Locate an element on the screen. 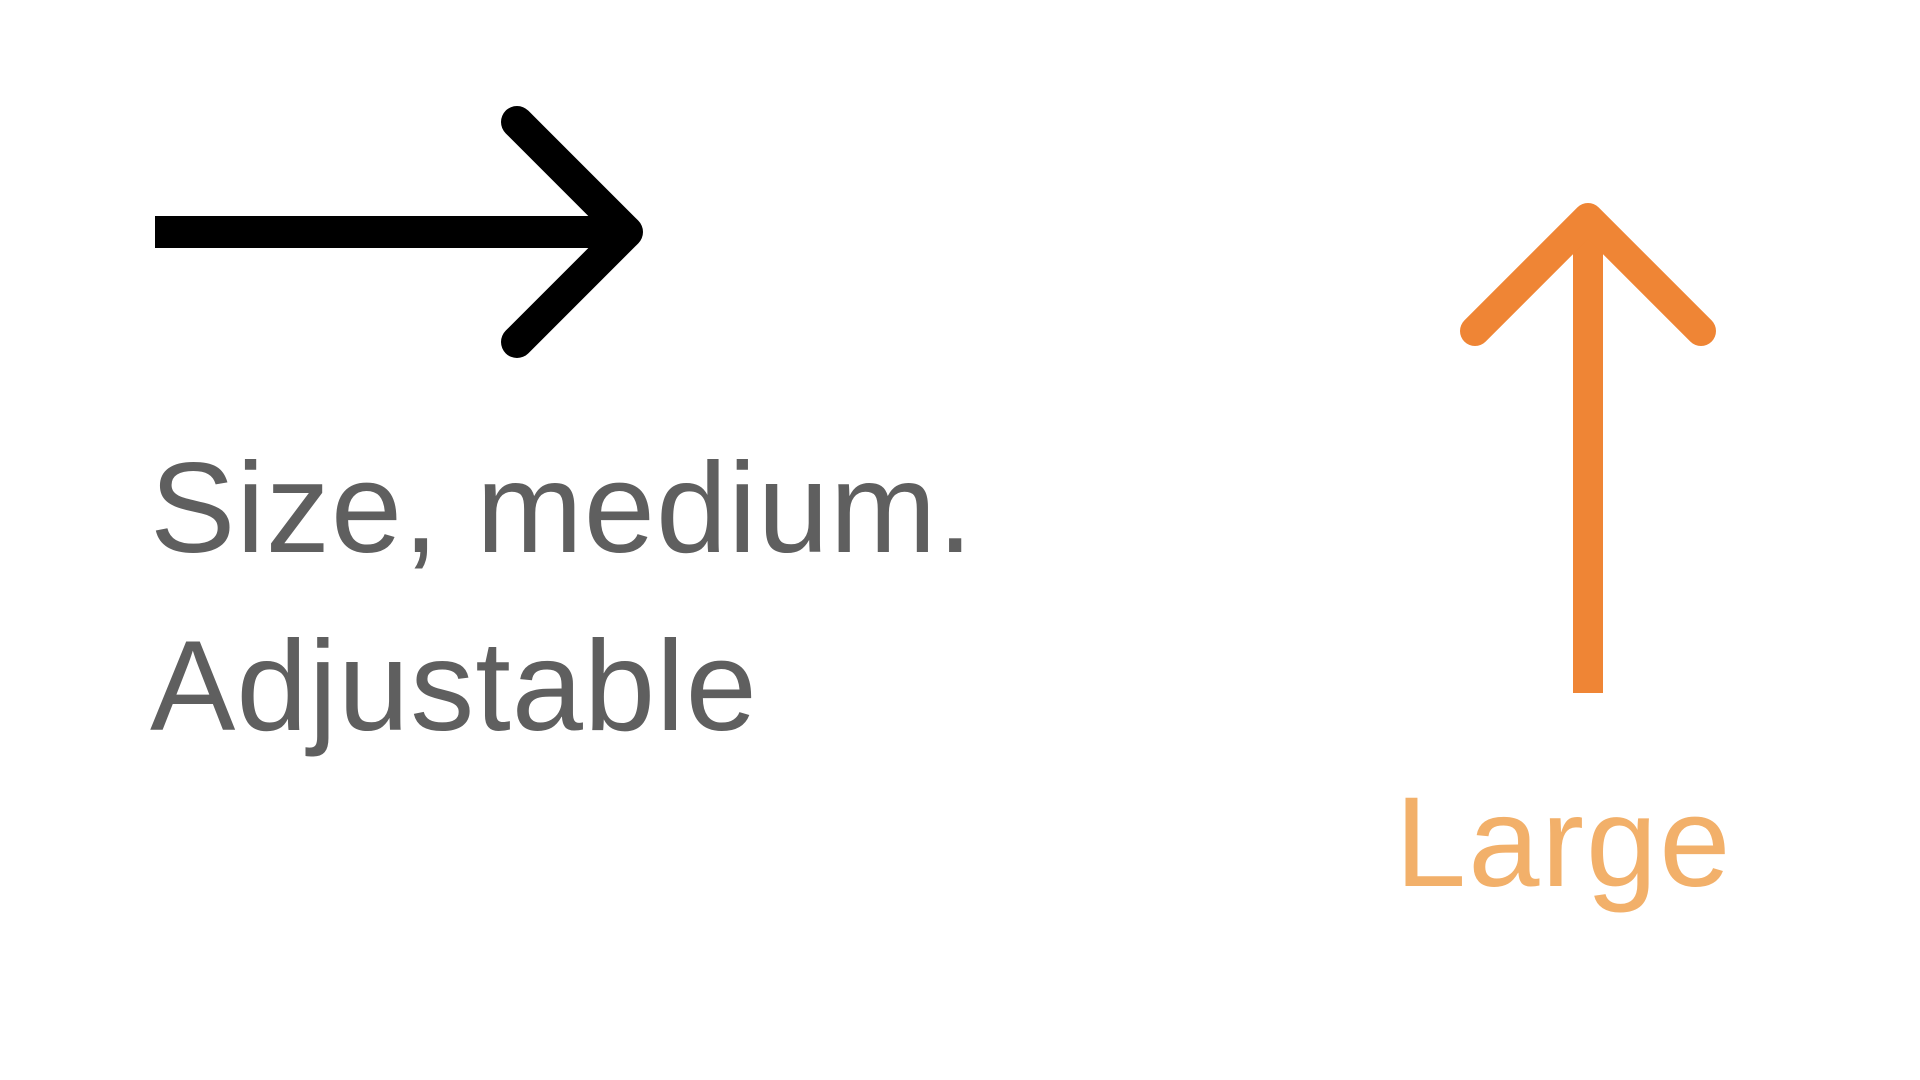 The width and height of the screenshot is (1920, 1080). announcement-line-1: Size, medium. is located at coordinates (562, 508).